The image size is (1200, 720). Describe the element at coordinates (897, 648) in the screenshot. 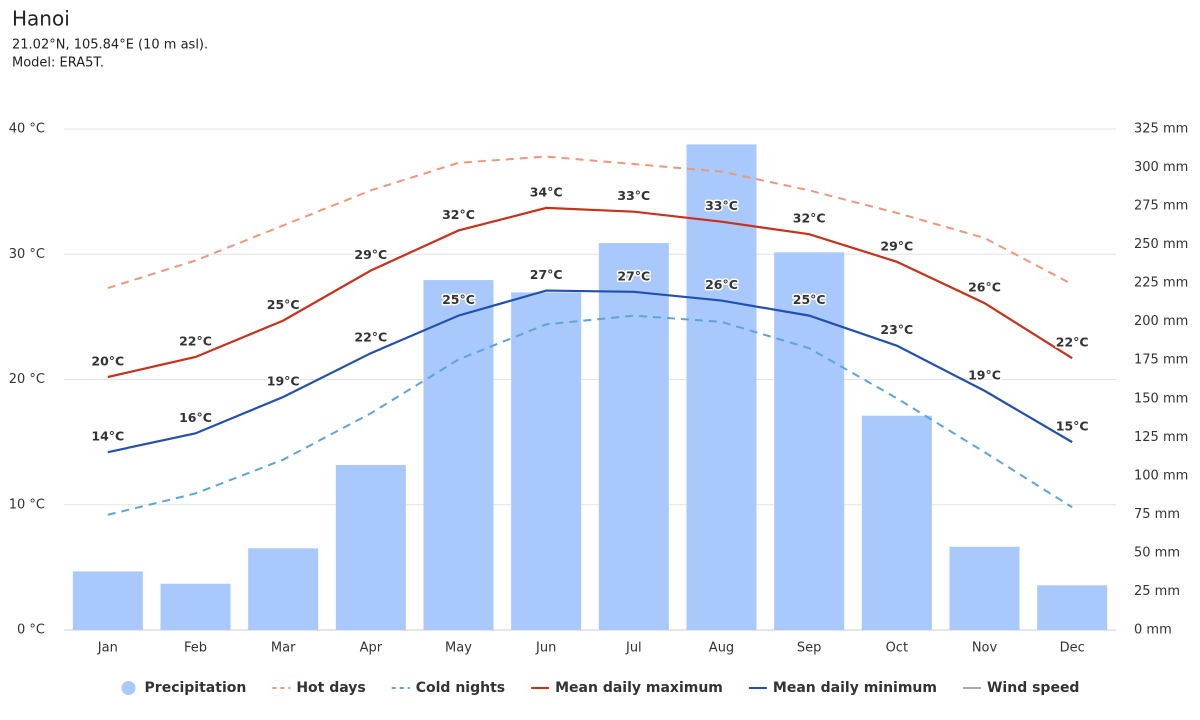

I see `x-tick-label: Oct` at that location.